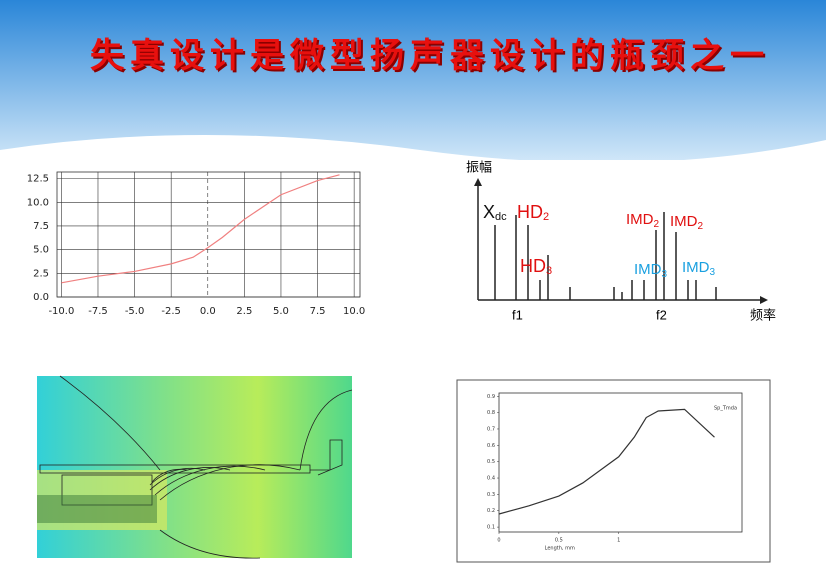 The height and width of the screenshot is (581, 826). Describe the element at coordinates (208, 311) in the screenshot. I see `x-tick-label: 0.0` at that location.